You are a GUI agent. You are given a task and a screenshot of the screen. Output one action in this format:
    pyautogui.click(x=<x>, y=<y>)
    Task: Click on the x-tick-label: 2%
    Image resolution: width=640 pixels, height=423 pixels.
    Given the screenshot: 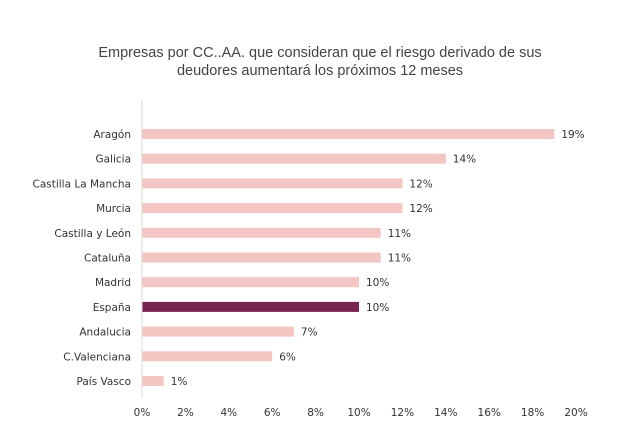 What is the action you would take?
    pyautogui.click(x=185, y=413)
    